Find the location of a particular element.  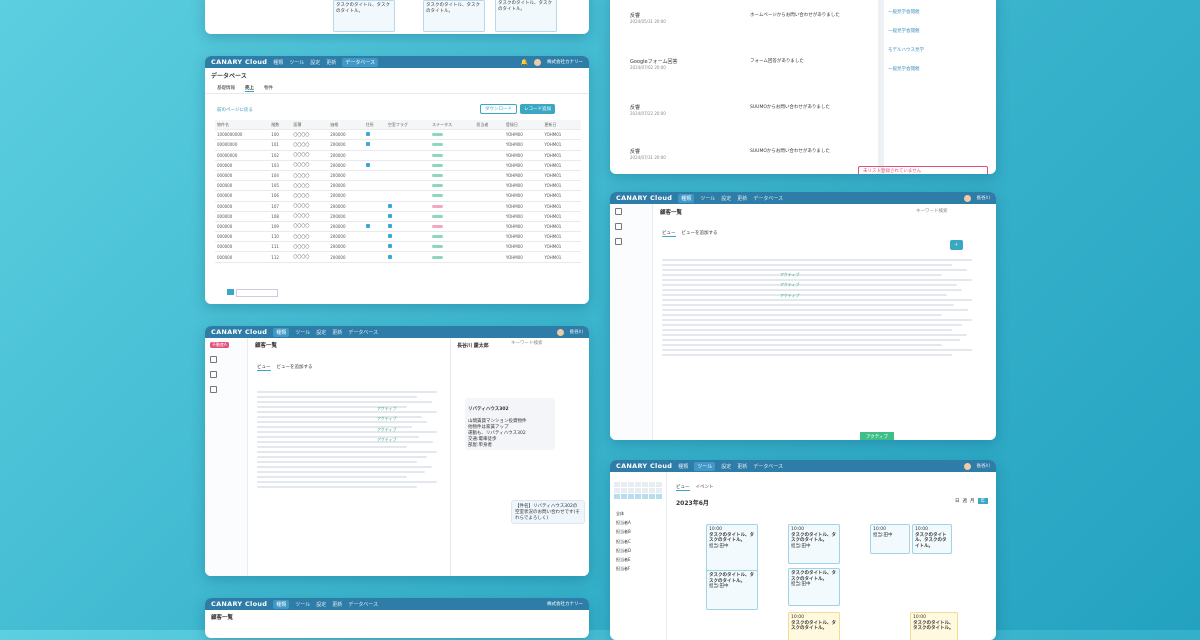

legend-item: 担当者A is located at coordinates (623, 523).